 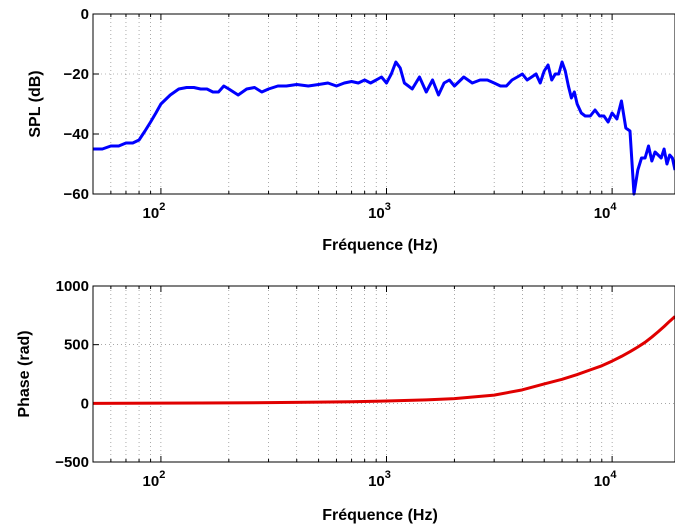 What do you see at coordinates (76, 345) in the screenshot?
I see `y-tick-label: 500` at bounding box center [76, 345].